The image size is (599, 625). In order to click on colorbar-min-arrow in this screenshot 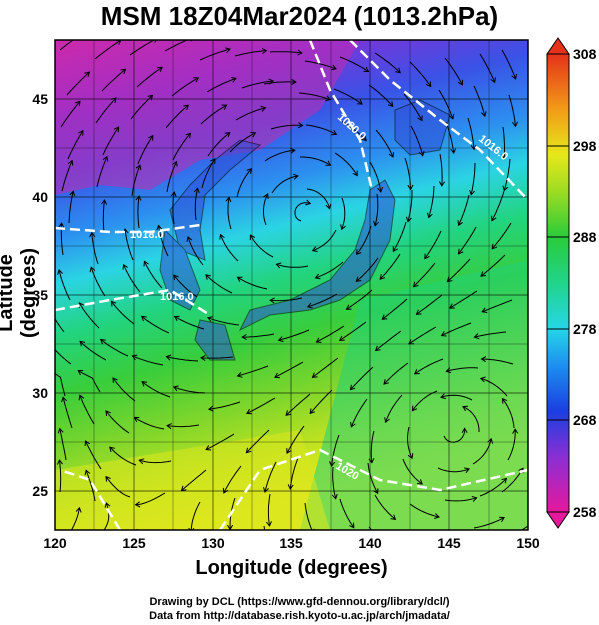, I will do `click(558, 520)`.